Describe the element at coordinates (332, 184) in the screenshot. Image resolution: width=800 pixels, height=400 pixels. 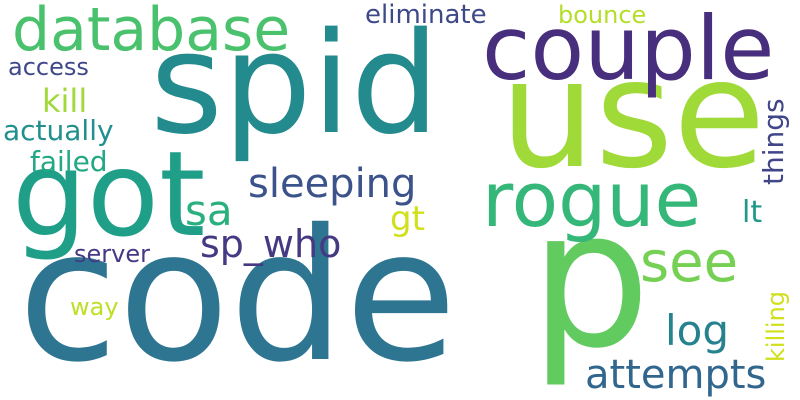
I see `word-sleeping: sleeping` at that location.